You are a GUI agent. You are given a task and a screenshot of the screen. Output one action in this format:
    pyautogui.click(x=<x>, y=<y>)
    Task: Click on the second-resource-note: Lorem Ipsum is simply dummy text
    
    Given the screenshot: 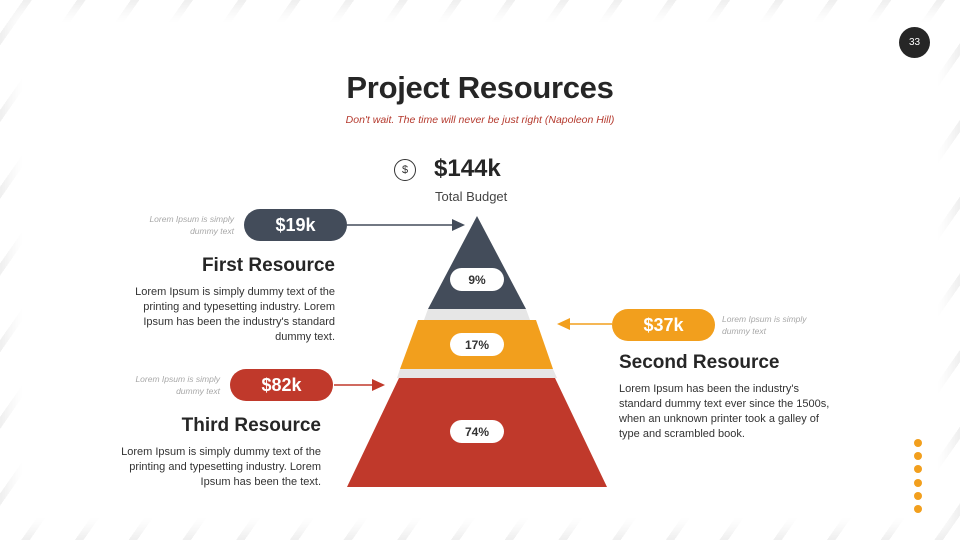 What is the action you would take?
    pyautogui.click(x=764, y=325)
    